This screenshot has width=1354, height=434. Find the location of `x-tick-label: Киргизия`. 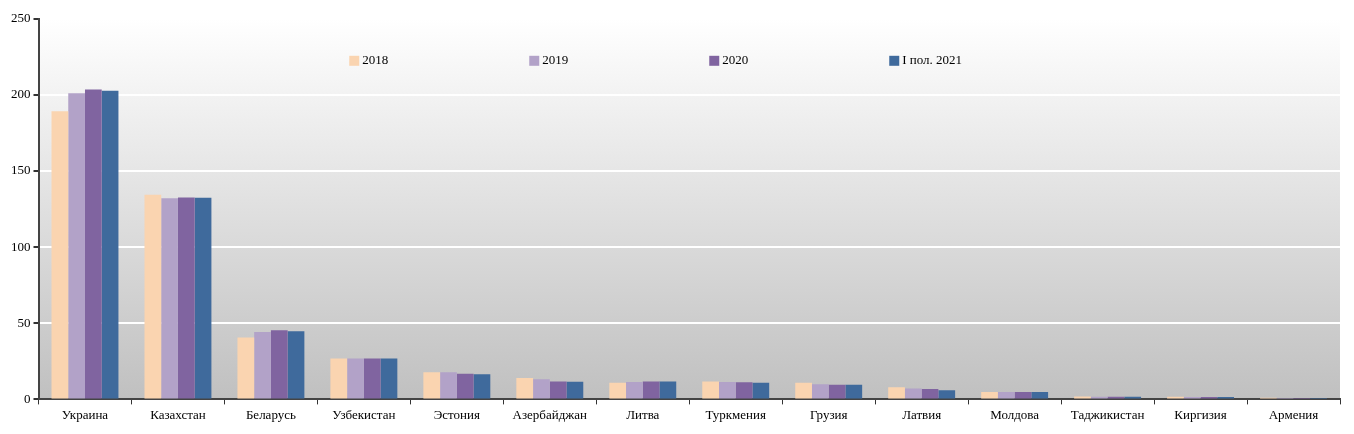

x-tick-label: Киргизия is located at coordinates (1200, 414).